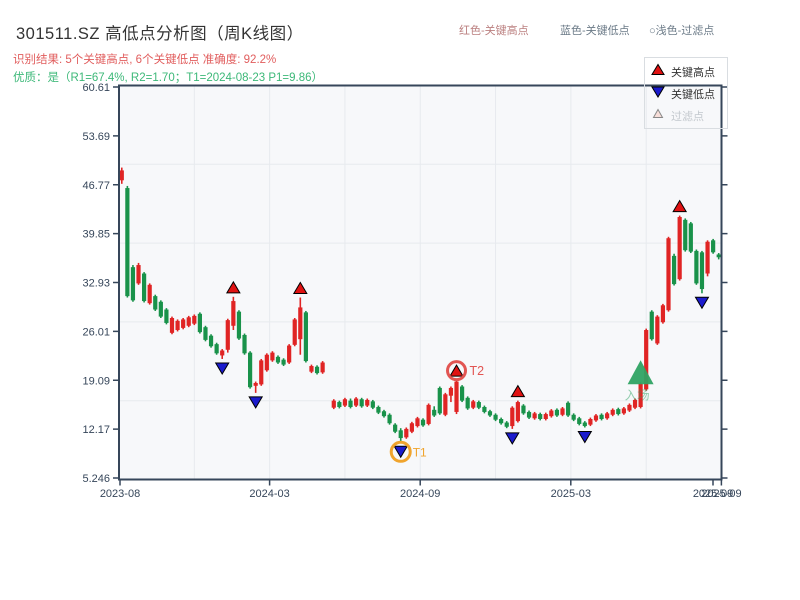 The height and width of the screenshot is (600, 800). I want to click on x-axis-label: 2025-03, so click(571, 494).